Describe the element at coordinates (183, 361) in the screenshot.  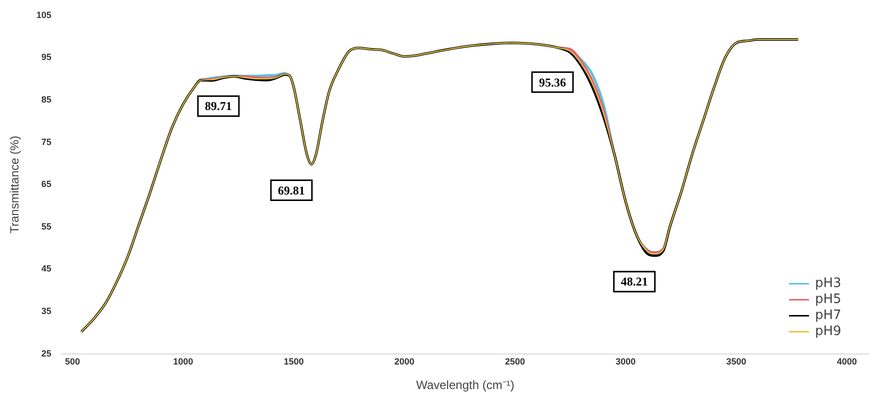
I see `x-tick-label: 1000` at that location.